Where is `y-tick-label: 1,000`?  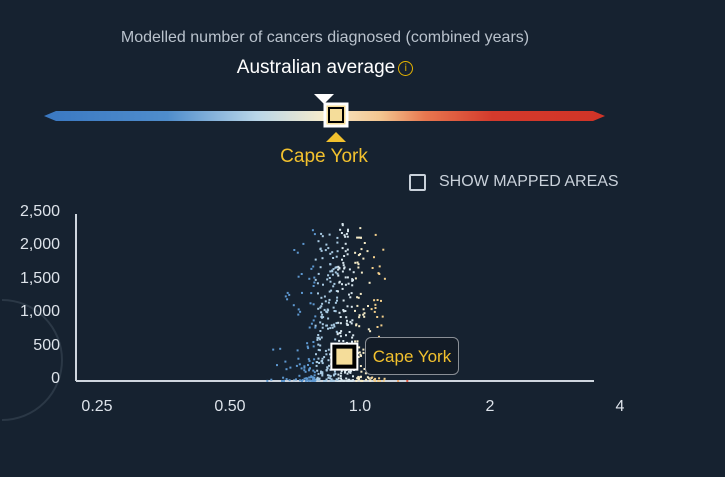 y-tick-label: 1,000 is located at coordinates (39, 312).